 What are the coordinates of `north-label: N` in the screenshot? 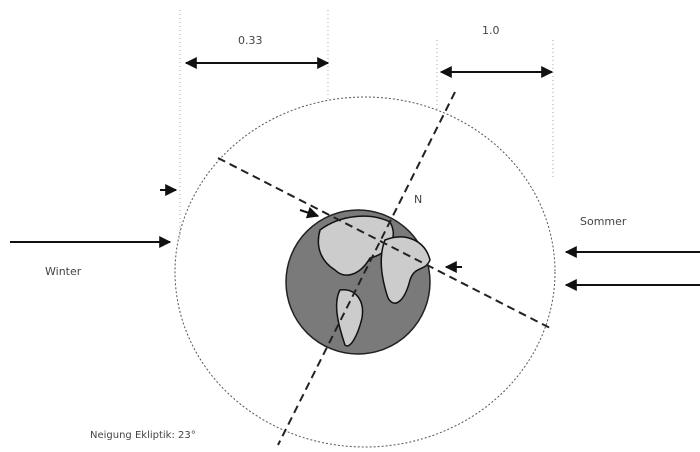 It's located at (418, 199).